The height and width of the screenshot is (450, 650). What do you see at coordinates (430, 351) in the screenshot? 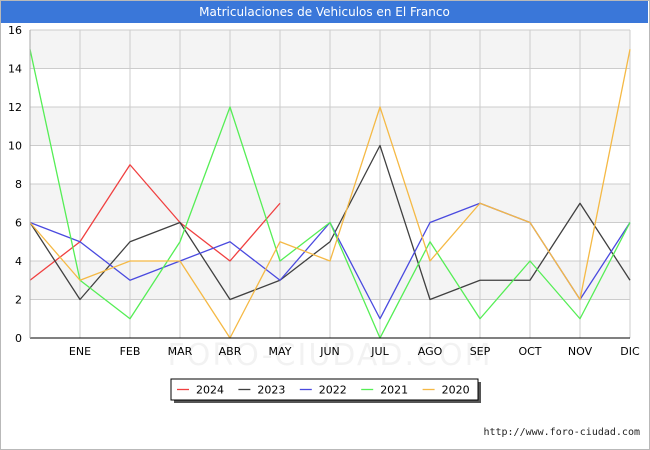
I see `x-tick-label: AGO` at bounding box center [430, 351].